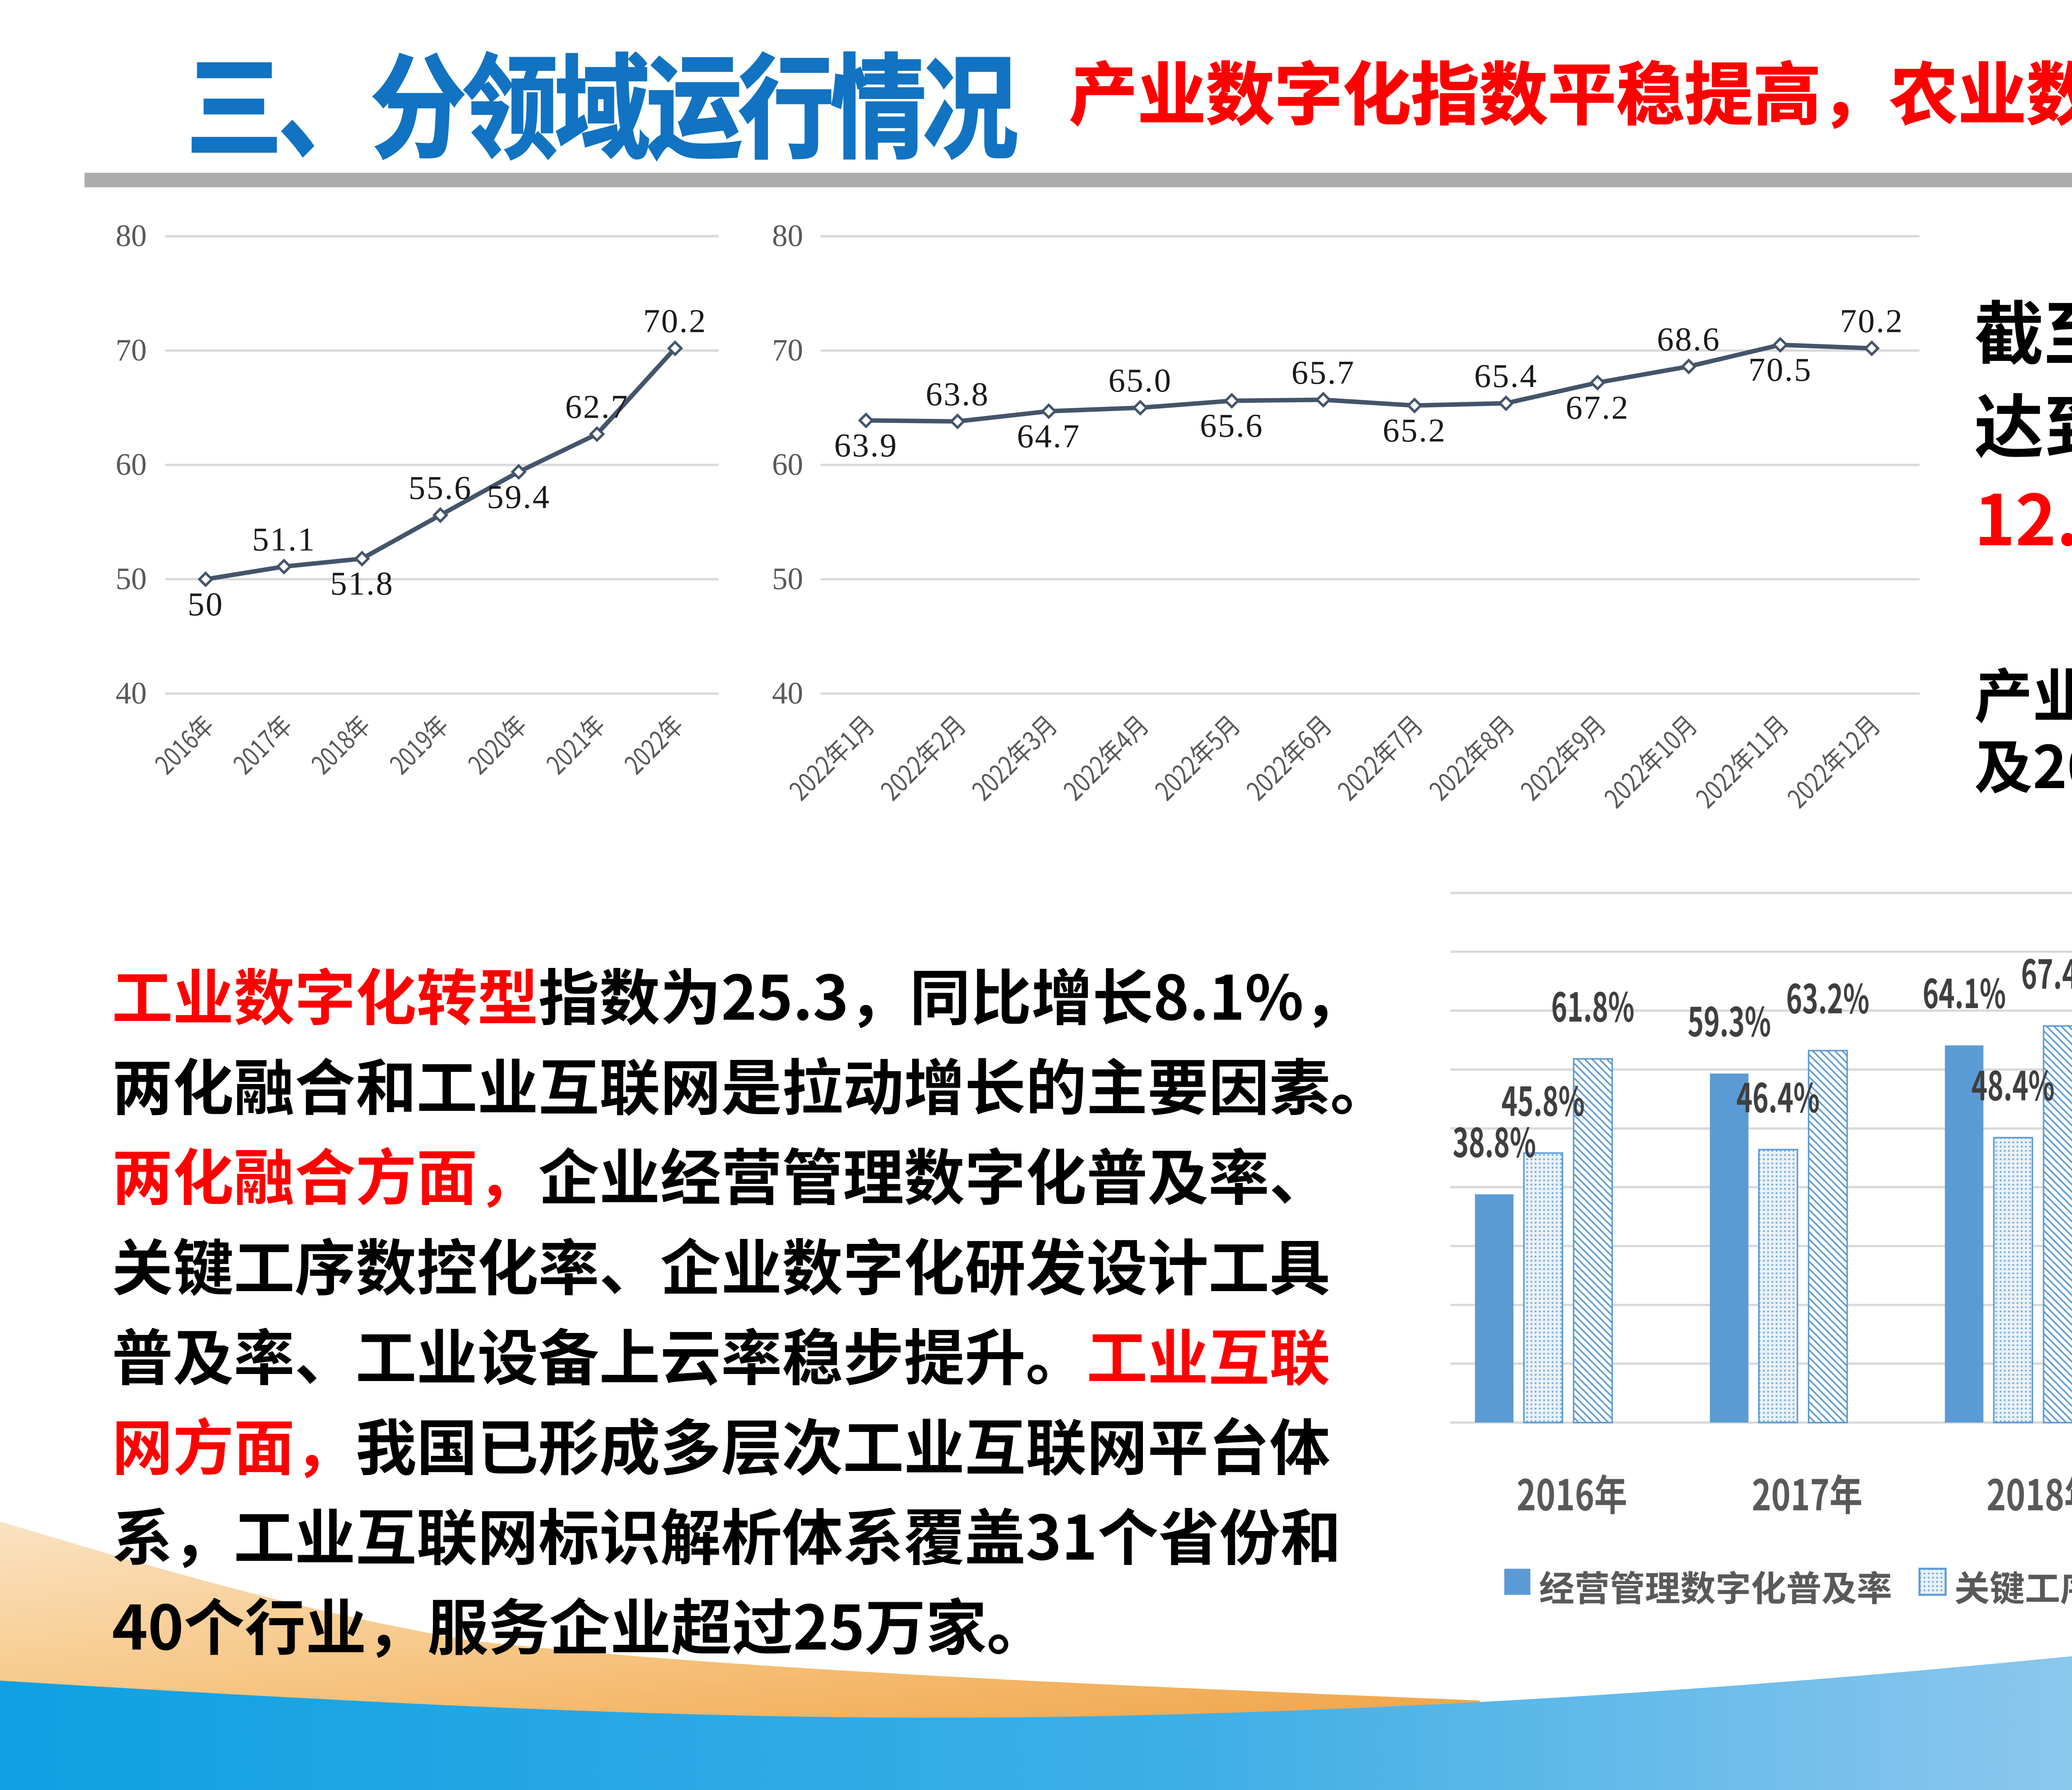 This screenshot has width=2072, height=1790. What do you see at coordinates (1288, 757) in the screenshot?
I see `svg-text: 2022年6月` at bounding box center [1288, 757].